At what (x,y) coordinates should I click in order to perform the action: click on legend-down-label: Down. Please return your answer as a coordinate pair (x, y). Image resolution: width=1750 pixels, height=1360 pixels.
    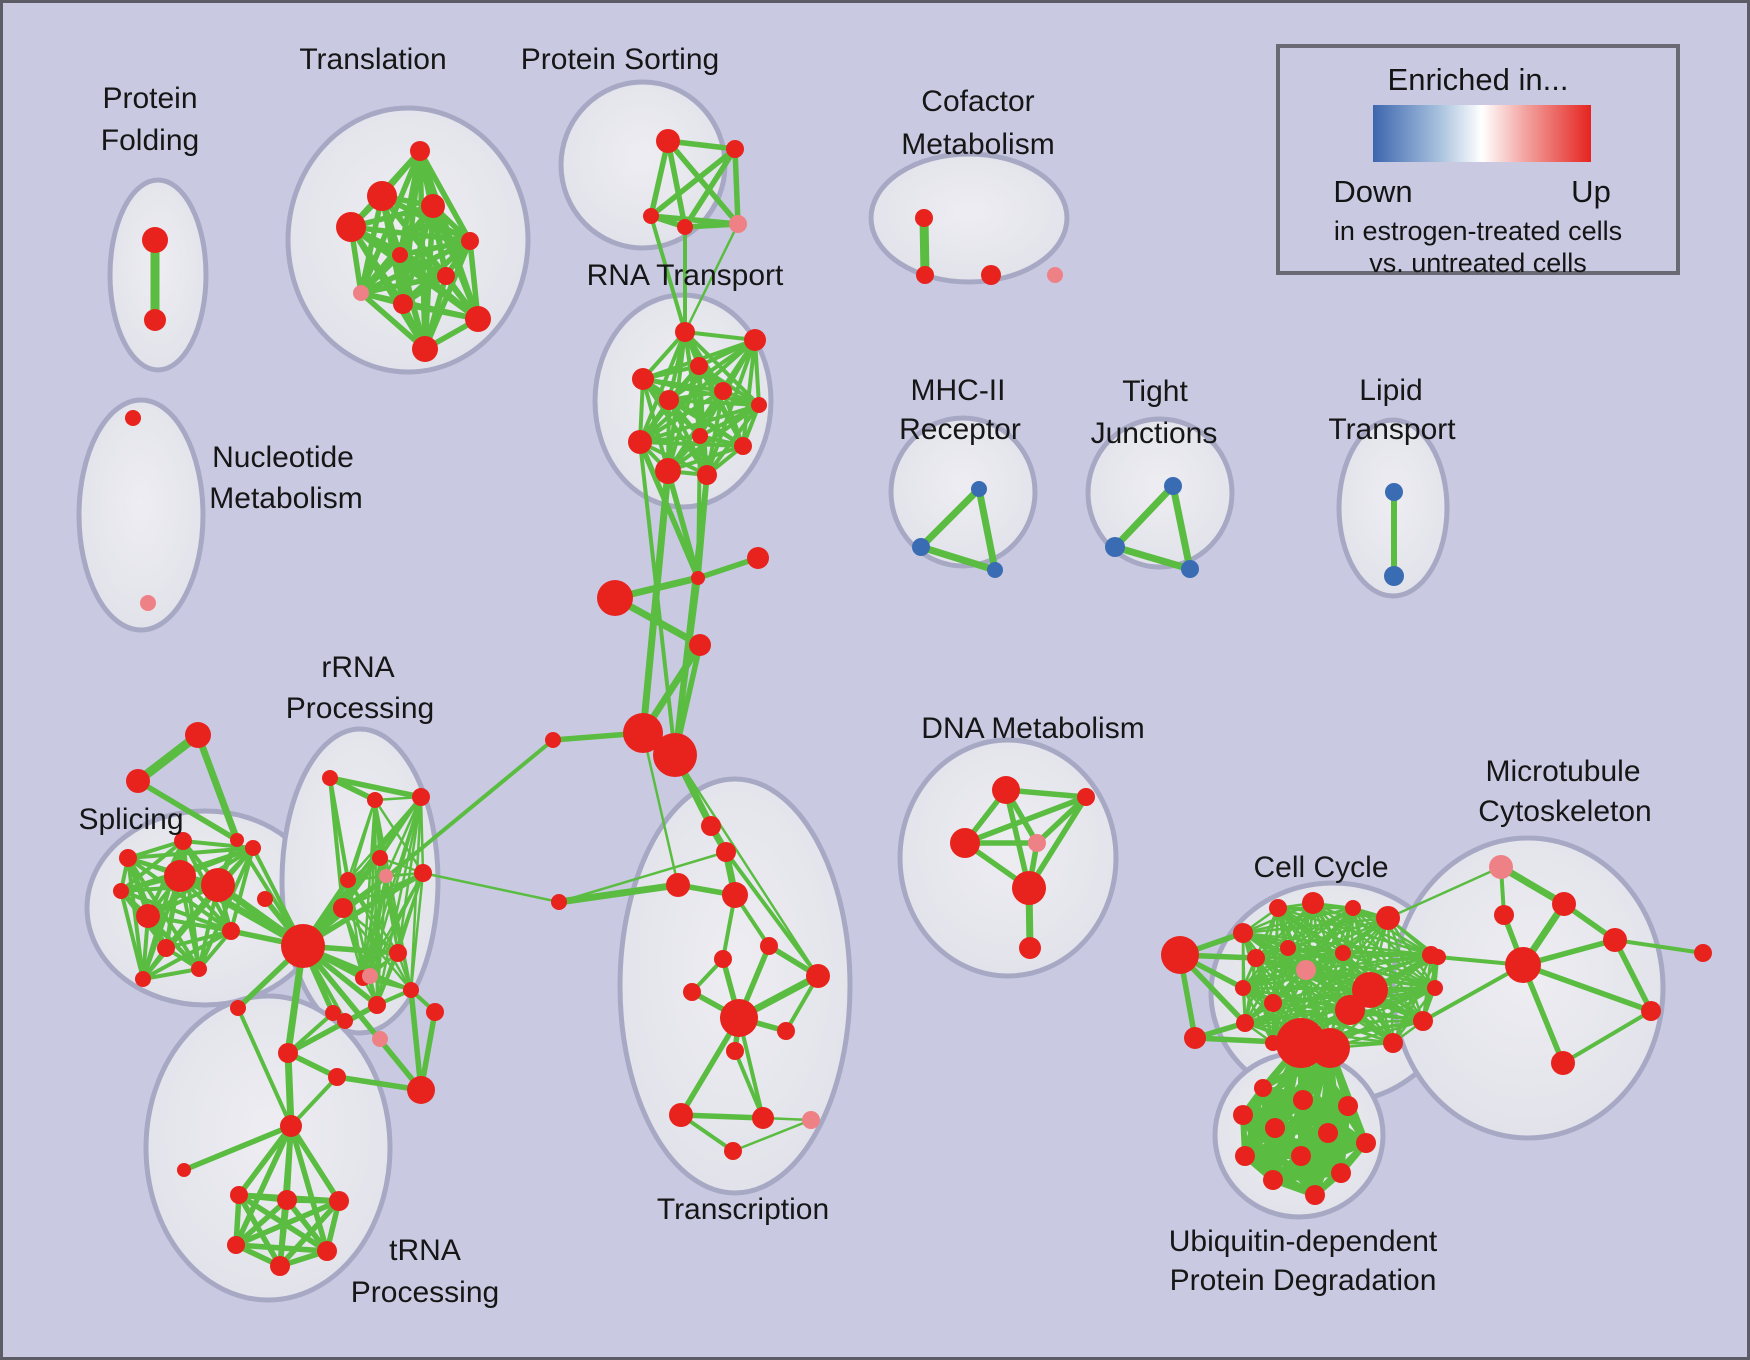
    Looking at the image, I should click on (1373, 191).